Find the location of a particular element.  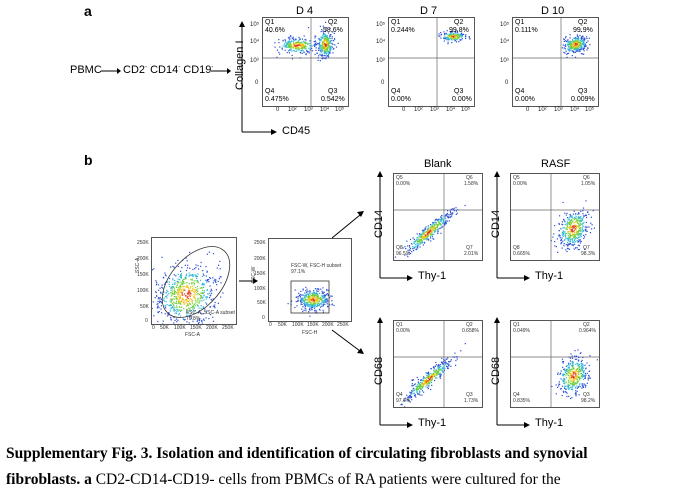

plot-a2-q2-value: 99.8% is located at coordinates (459, 30).